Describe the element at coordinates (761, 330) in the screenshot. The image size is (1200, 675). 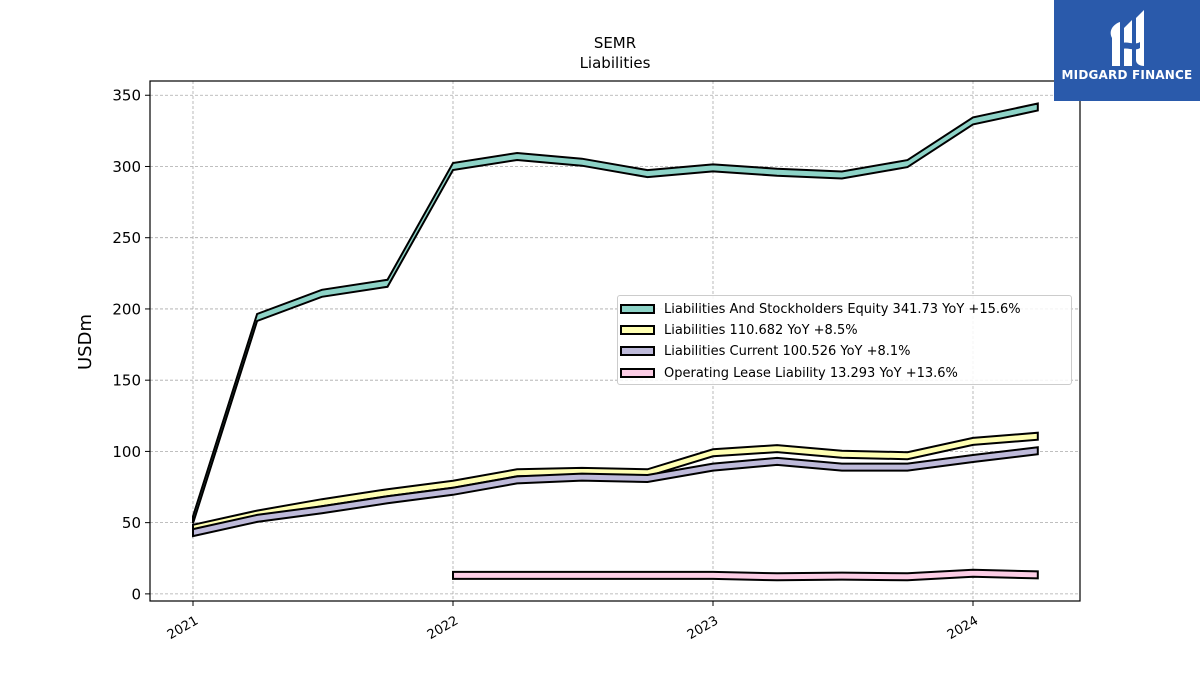
I see `legend-label-liabilities: Liabilities 110.682 YoY +8.5%` at that location.